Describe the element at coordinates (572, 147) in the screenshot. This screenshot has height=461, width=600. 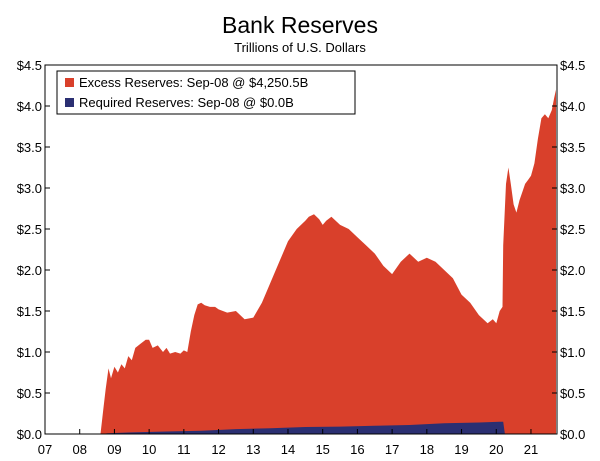
I see `y-tick-label-right-3-5: $3.5` at that location.